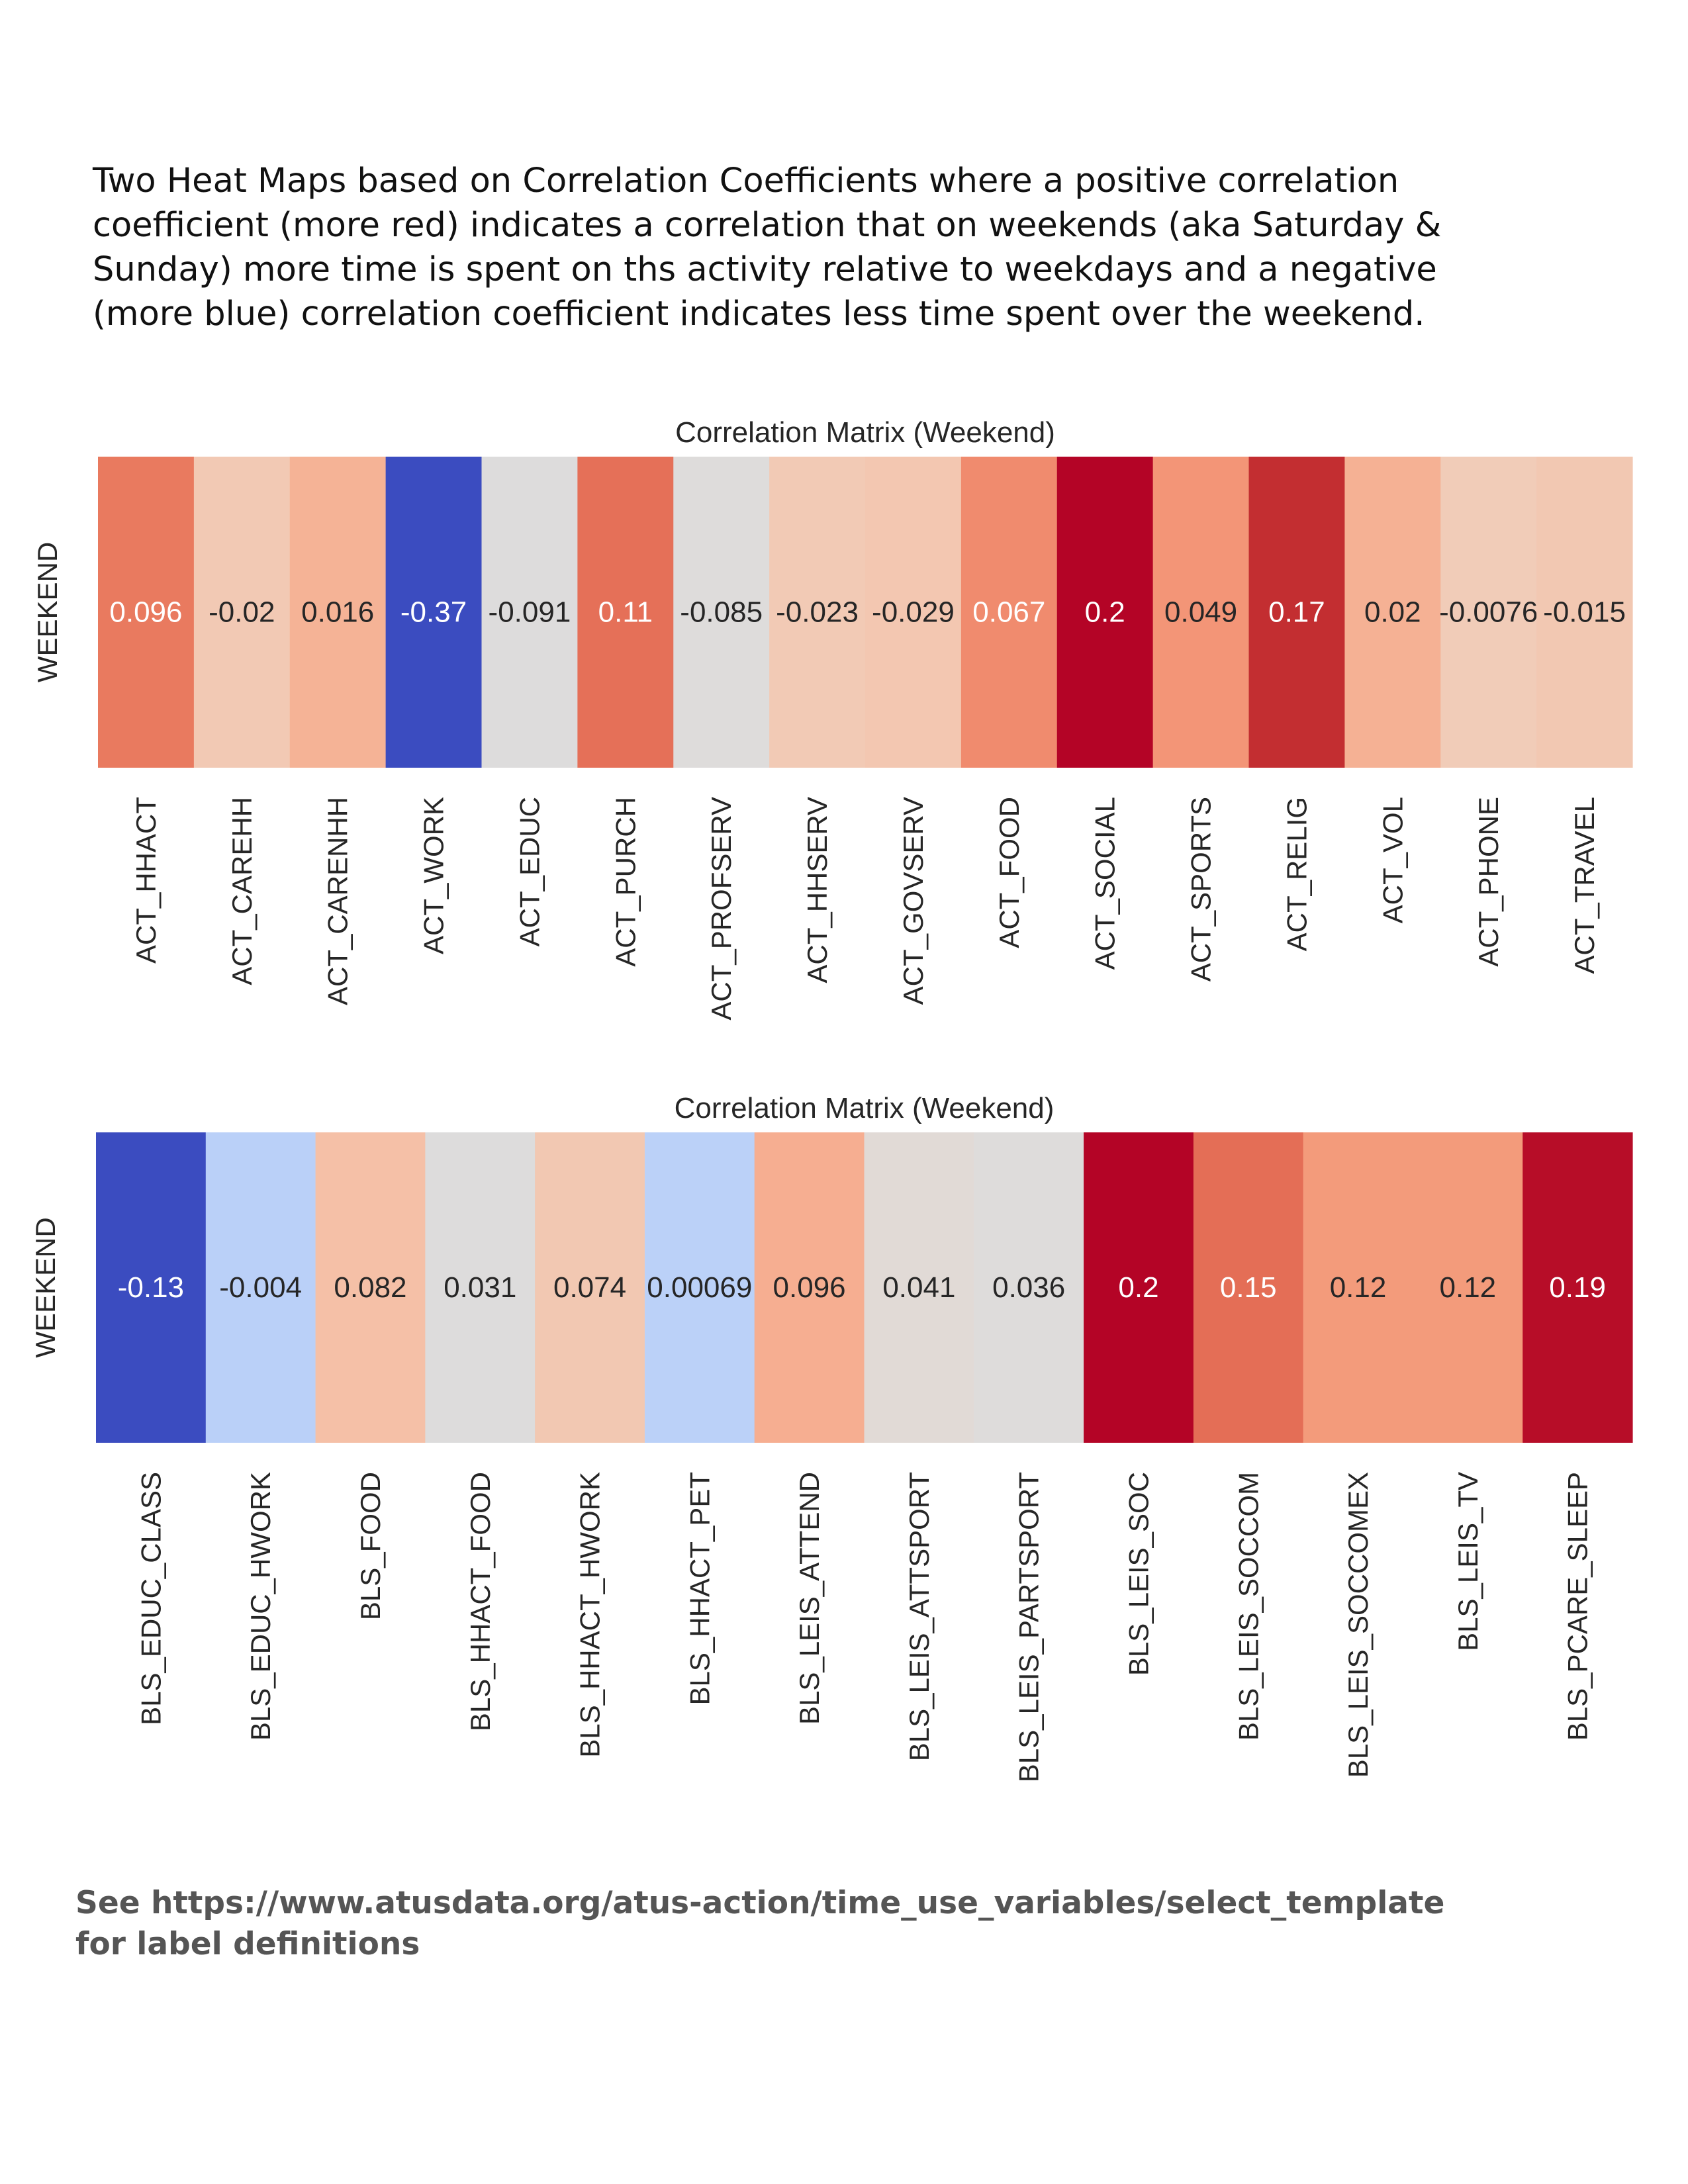  I want to click on x-tick-label: BLS_HHACT_PET, so click(699, 1588).